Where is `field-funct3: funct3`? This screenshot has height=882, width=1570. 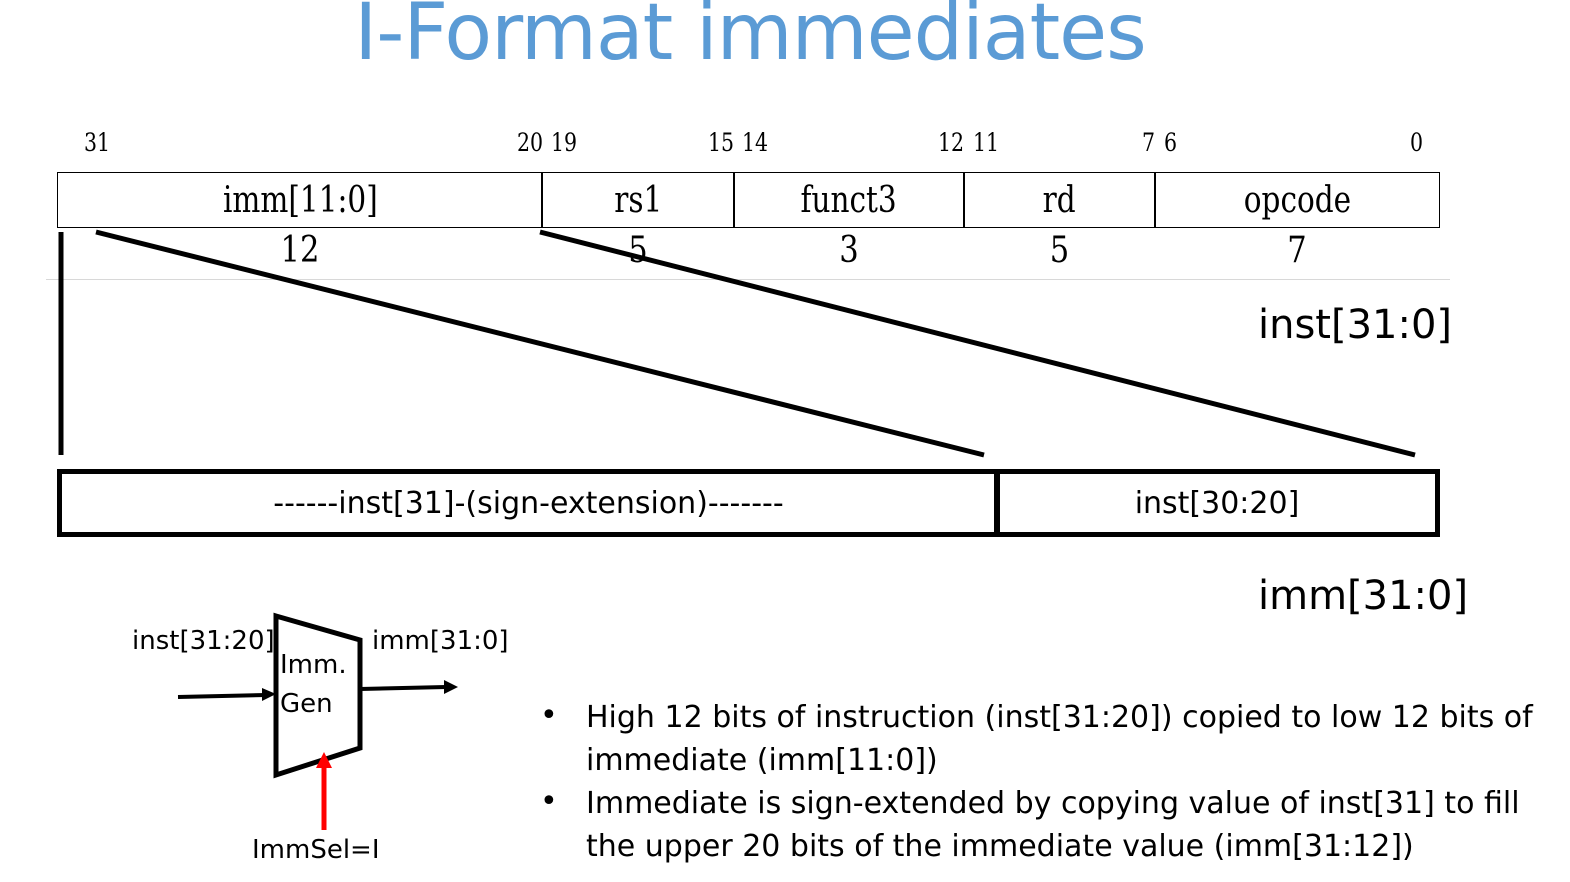
field-funct3: funct3 is located at coordinates (849, 200).